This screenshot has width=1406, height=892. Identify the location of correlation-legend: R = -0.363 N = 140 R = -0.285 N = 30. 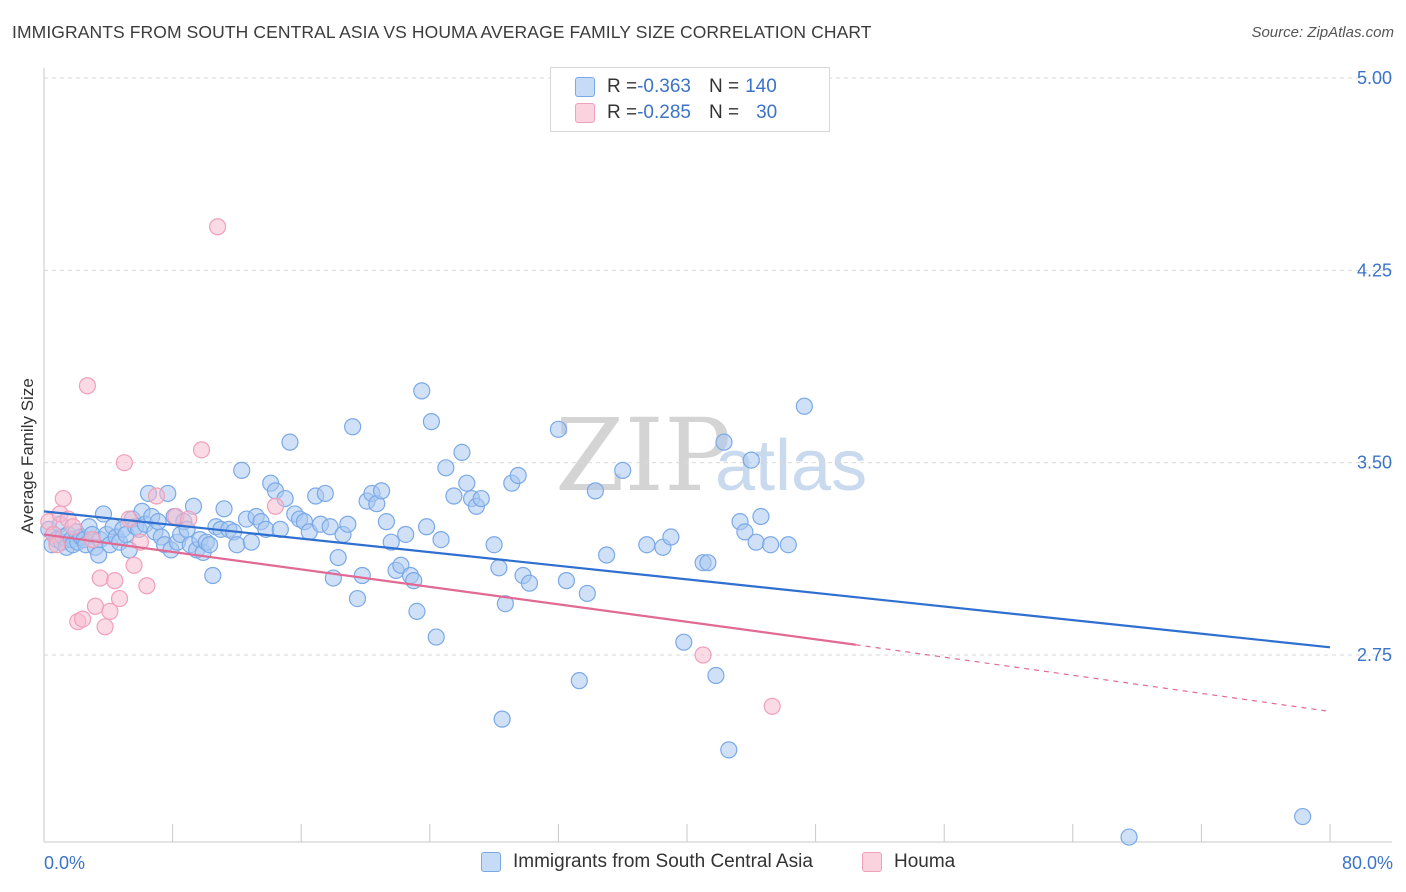
(690, 99).